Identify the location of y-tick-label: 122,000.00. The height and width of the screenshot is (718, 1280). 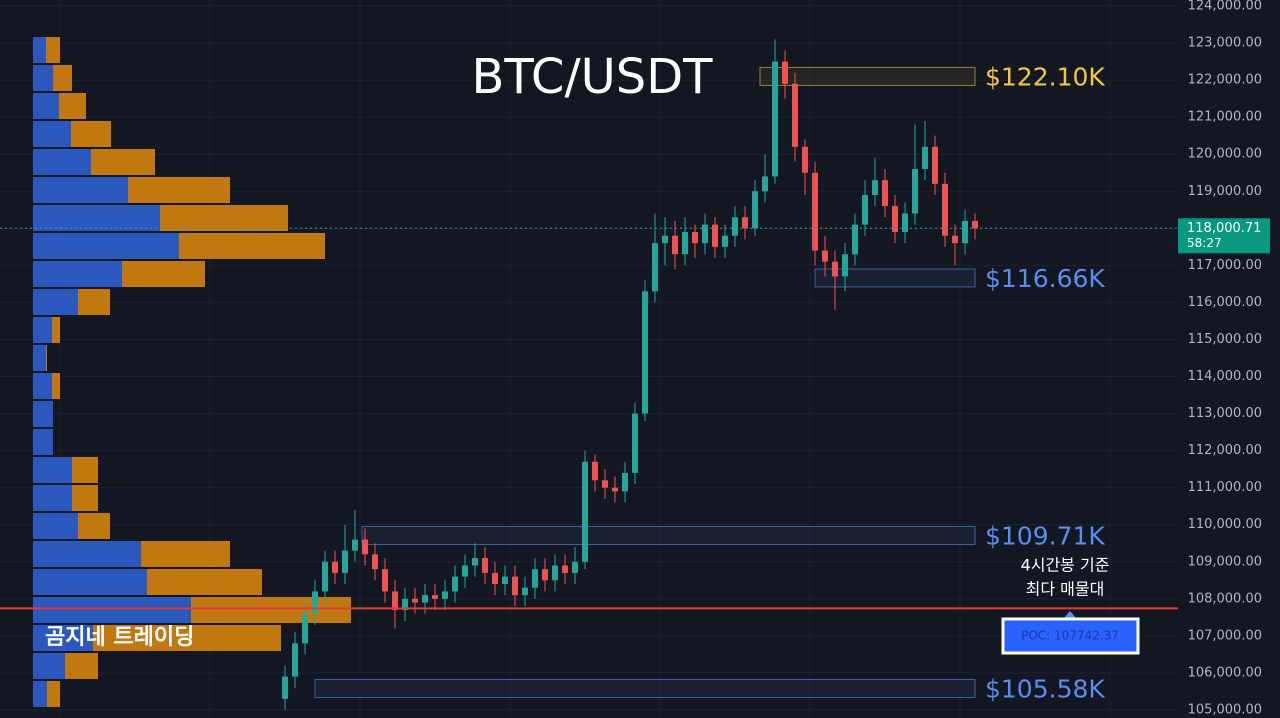
(1225, 80).